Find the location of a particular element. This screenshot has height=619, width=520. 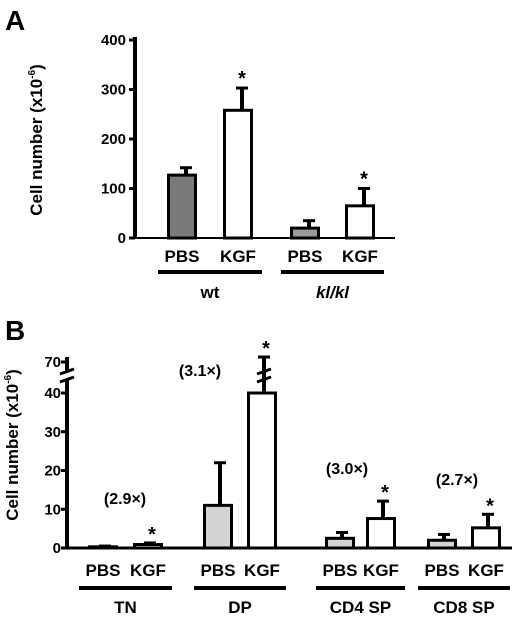

a-y-tick-label: 0 is located at coordinates (122, 238).